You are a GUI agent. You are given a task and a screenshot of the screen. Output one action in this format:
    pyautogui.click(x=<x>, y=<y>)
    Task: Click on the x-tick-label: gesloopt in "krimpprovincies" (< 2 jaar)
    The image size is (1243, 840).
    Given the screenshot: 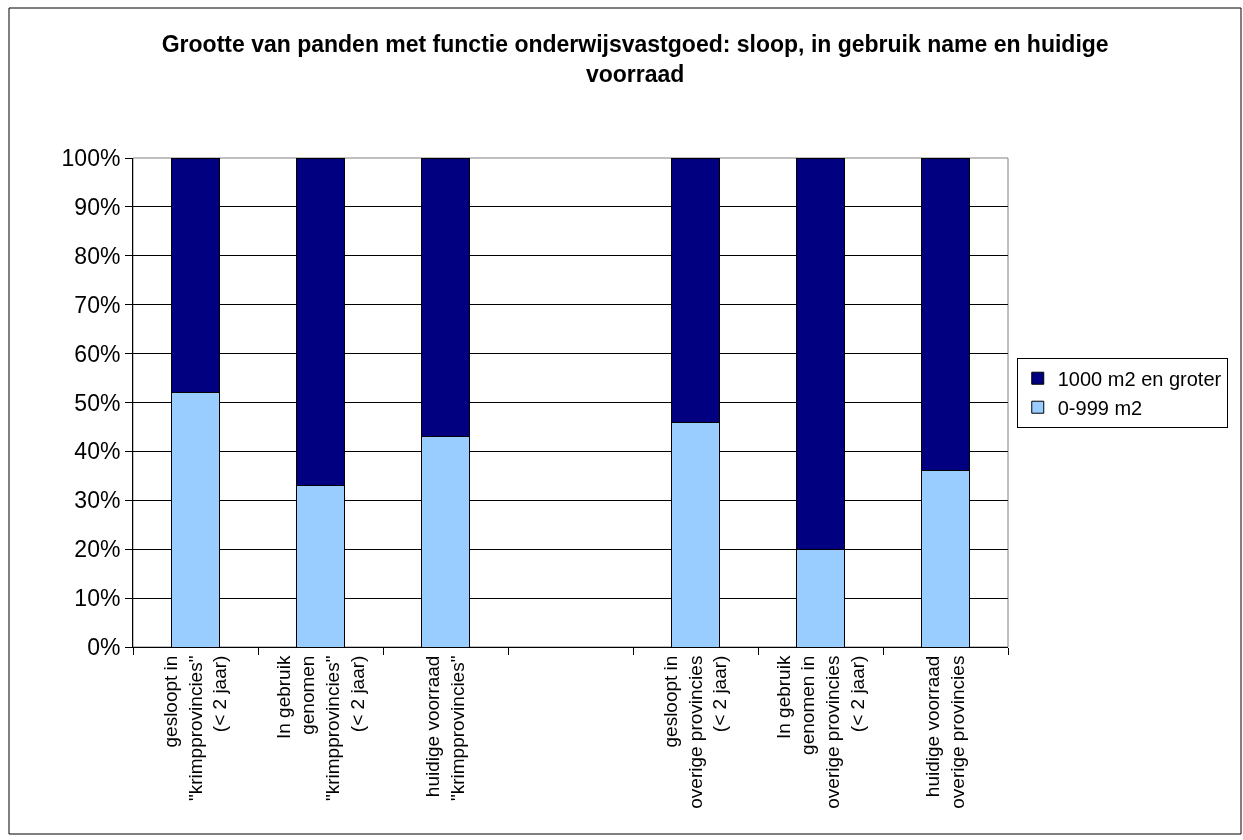 What is the action you would take?
    pyautogui.click(x=195, y=728)
    